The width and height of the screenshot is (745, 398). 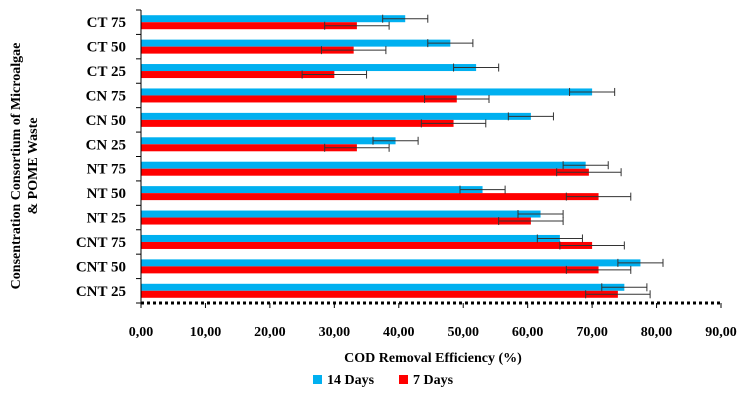 I want to click on x-tick-label: 80,00, so click(x=657, y=332).